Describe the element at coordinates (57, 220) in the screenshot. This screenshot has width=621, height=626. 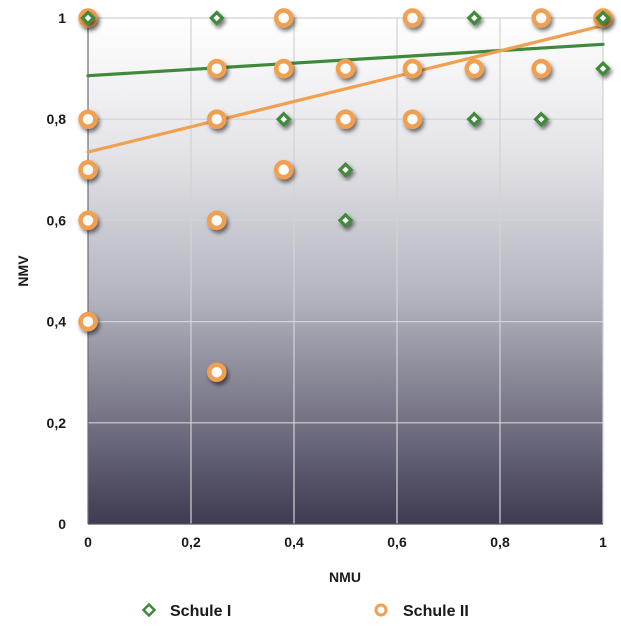
I see `y-tick-label: 0,6` at that location.